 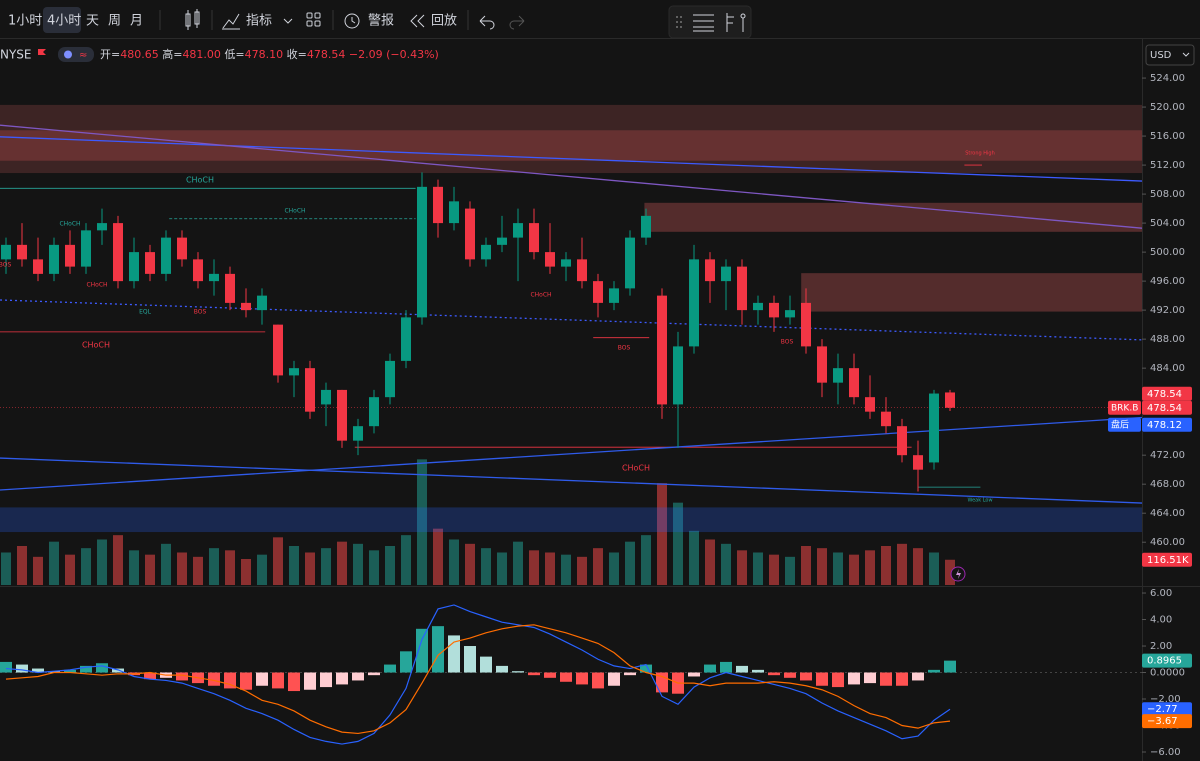 What do you see at coordinates (444, 21) in the screenshot?
I see `replay-button: 回放` at bounding box center [444, 21].